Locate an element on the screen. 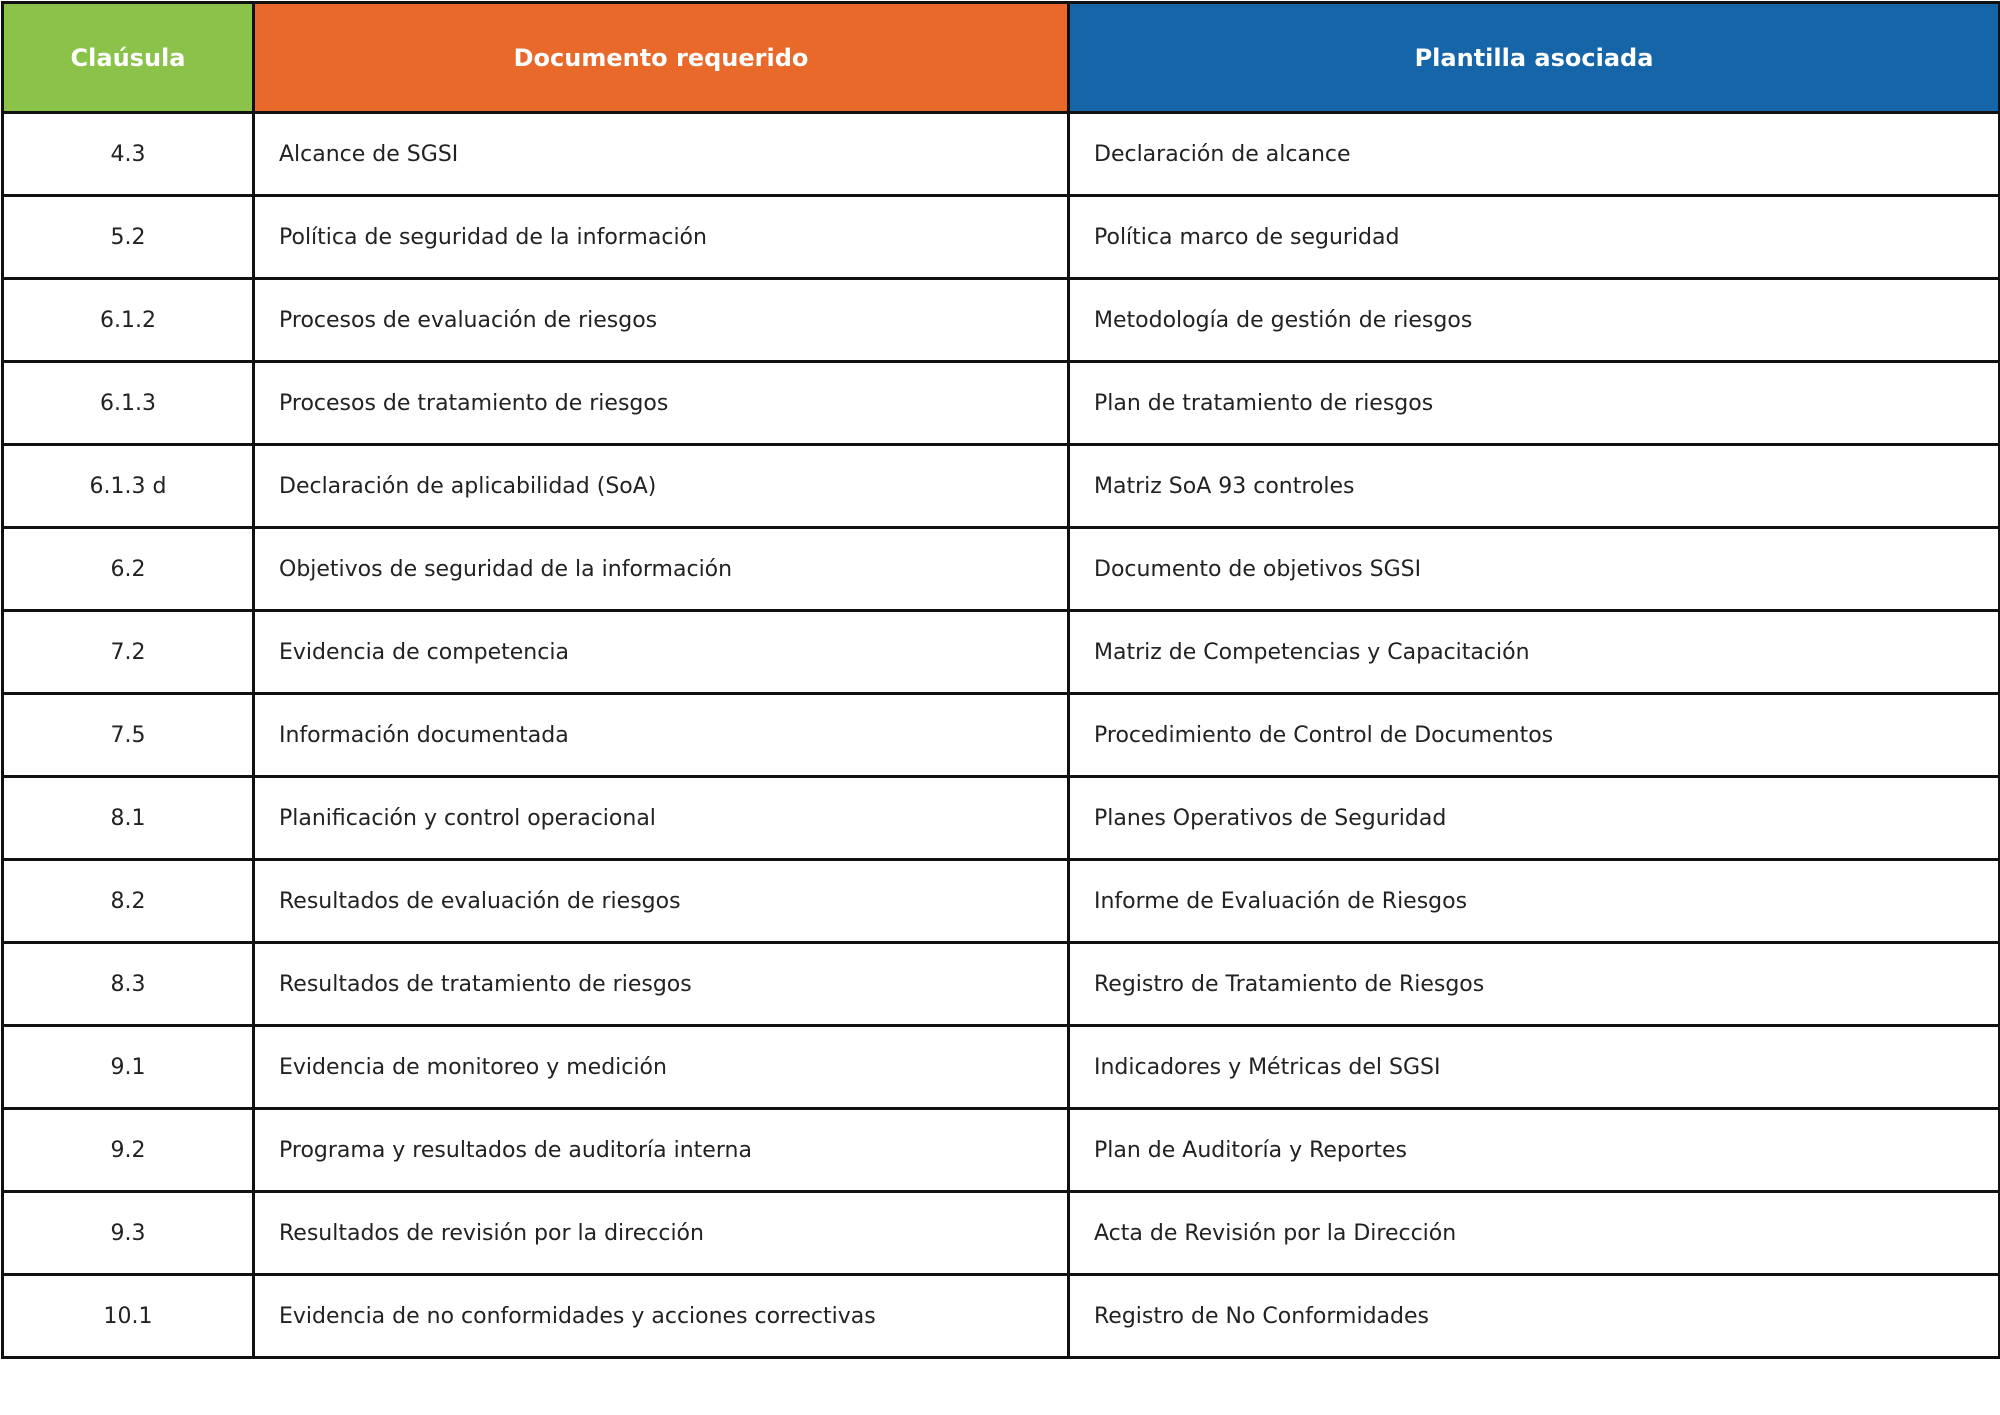  table-cell: 4.3 is located at coordinates (128, 154).